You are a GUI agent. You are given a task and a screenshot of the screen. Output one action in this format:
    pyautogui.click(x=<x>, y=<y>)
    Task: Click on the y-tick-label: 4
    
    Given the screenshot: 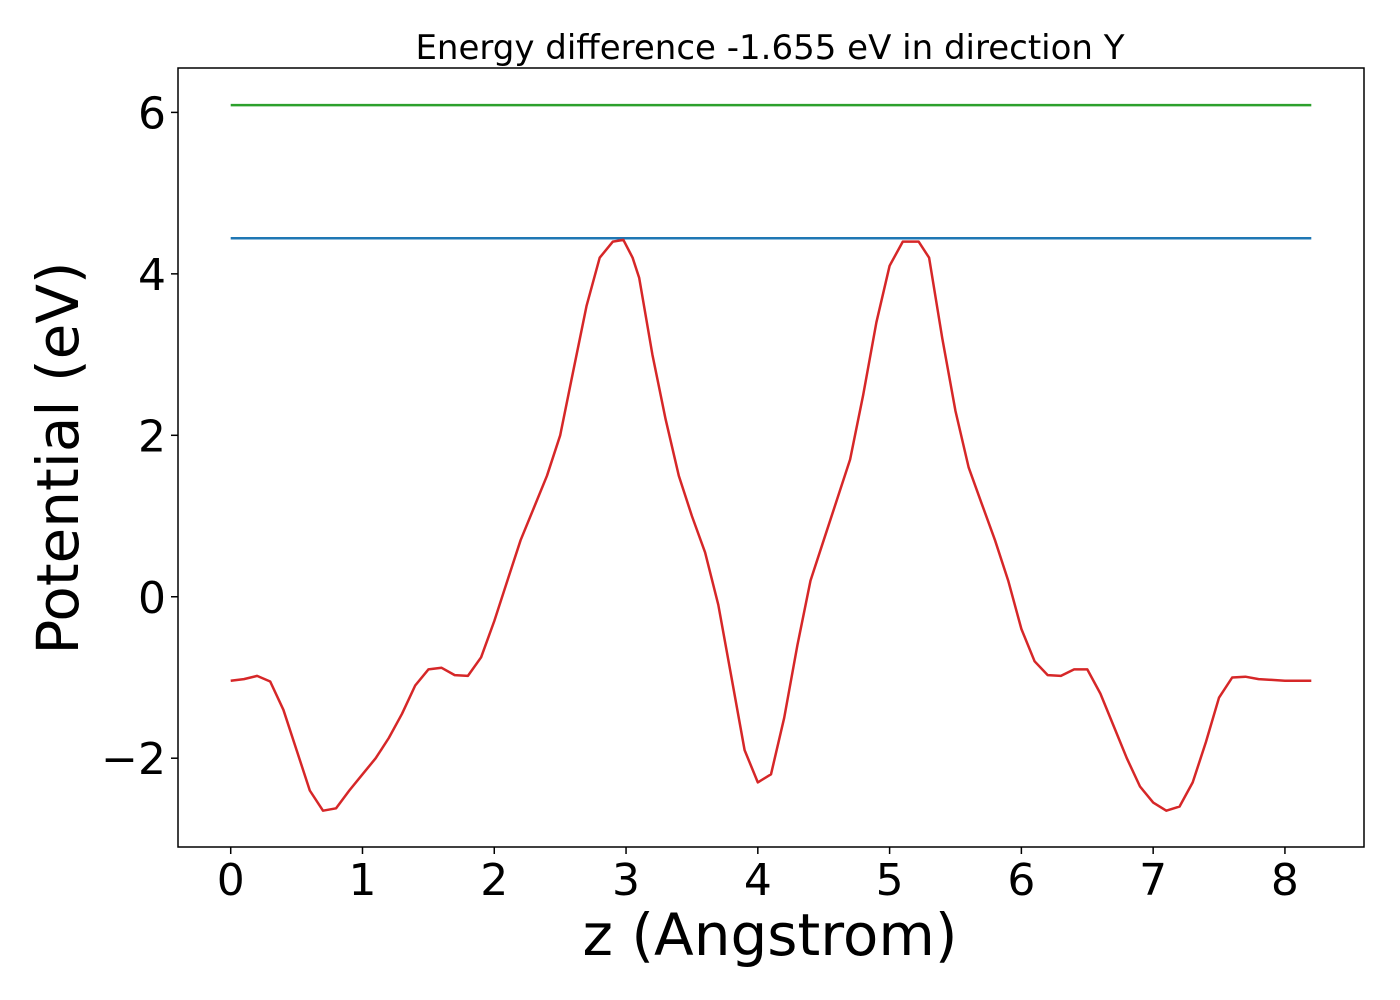 What is the action you would take?
    pyautogui.click(x=152, y=275)
    